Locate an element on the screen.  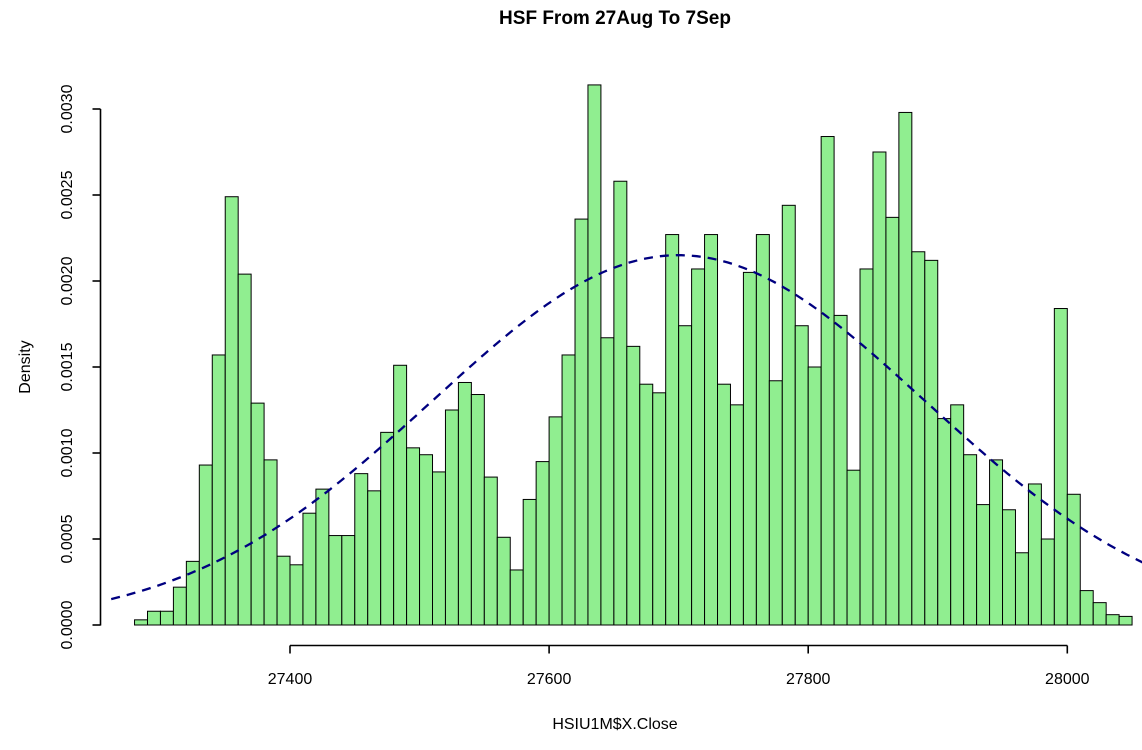
x-tick-label: 27600 is located at coordinates (549, 679).